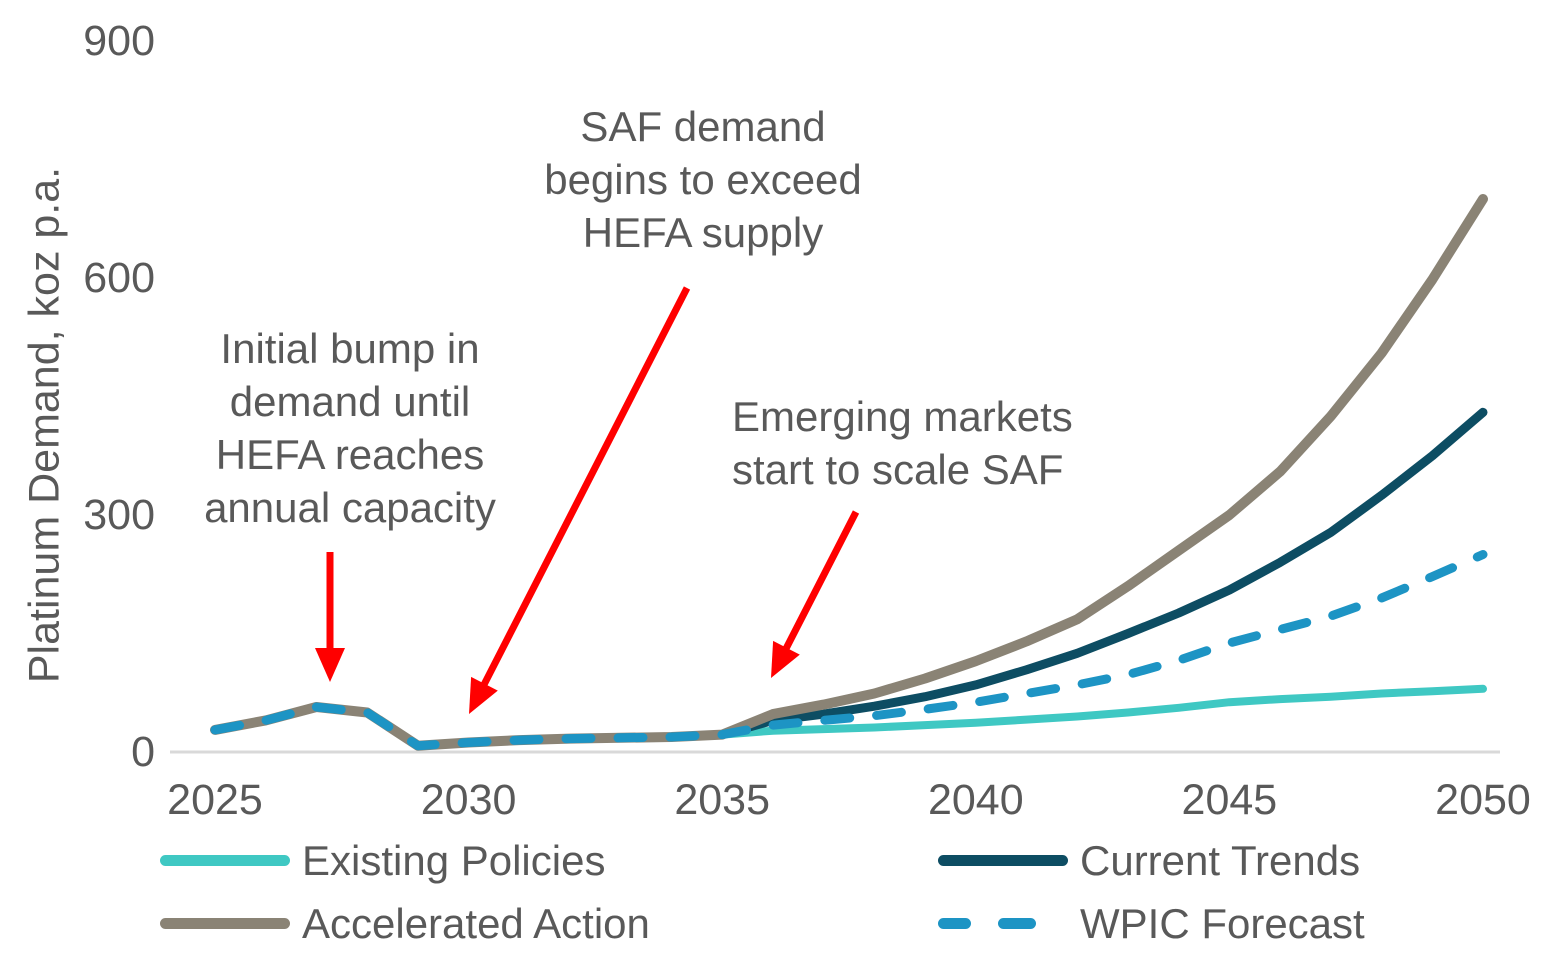  I want to click on legend-swatch-dashed-line, so click(1003, 923).